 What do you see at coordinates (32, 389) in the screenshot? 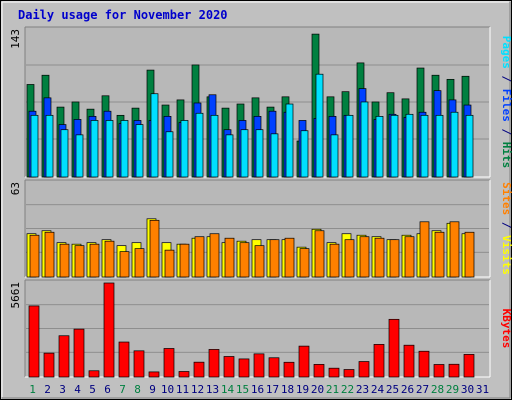
I see `x-tick-label: 1` at bounding box center [32, 389].